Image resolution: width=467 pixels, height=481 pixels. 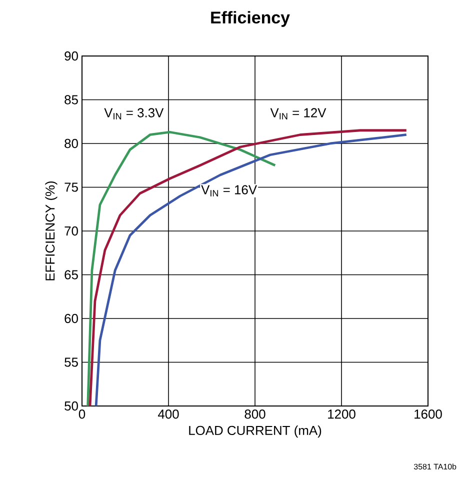 What do you see at coordinates (71, 231) in the screenshot?
I see `y-tick-label: 70` at bounding box center [71, 231].